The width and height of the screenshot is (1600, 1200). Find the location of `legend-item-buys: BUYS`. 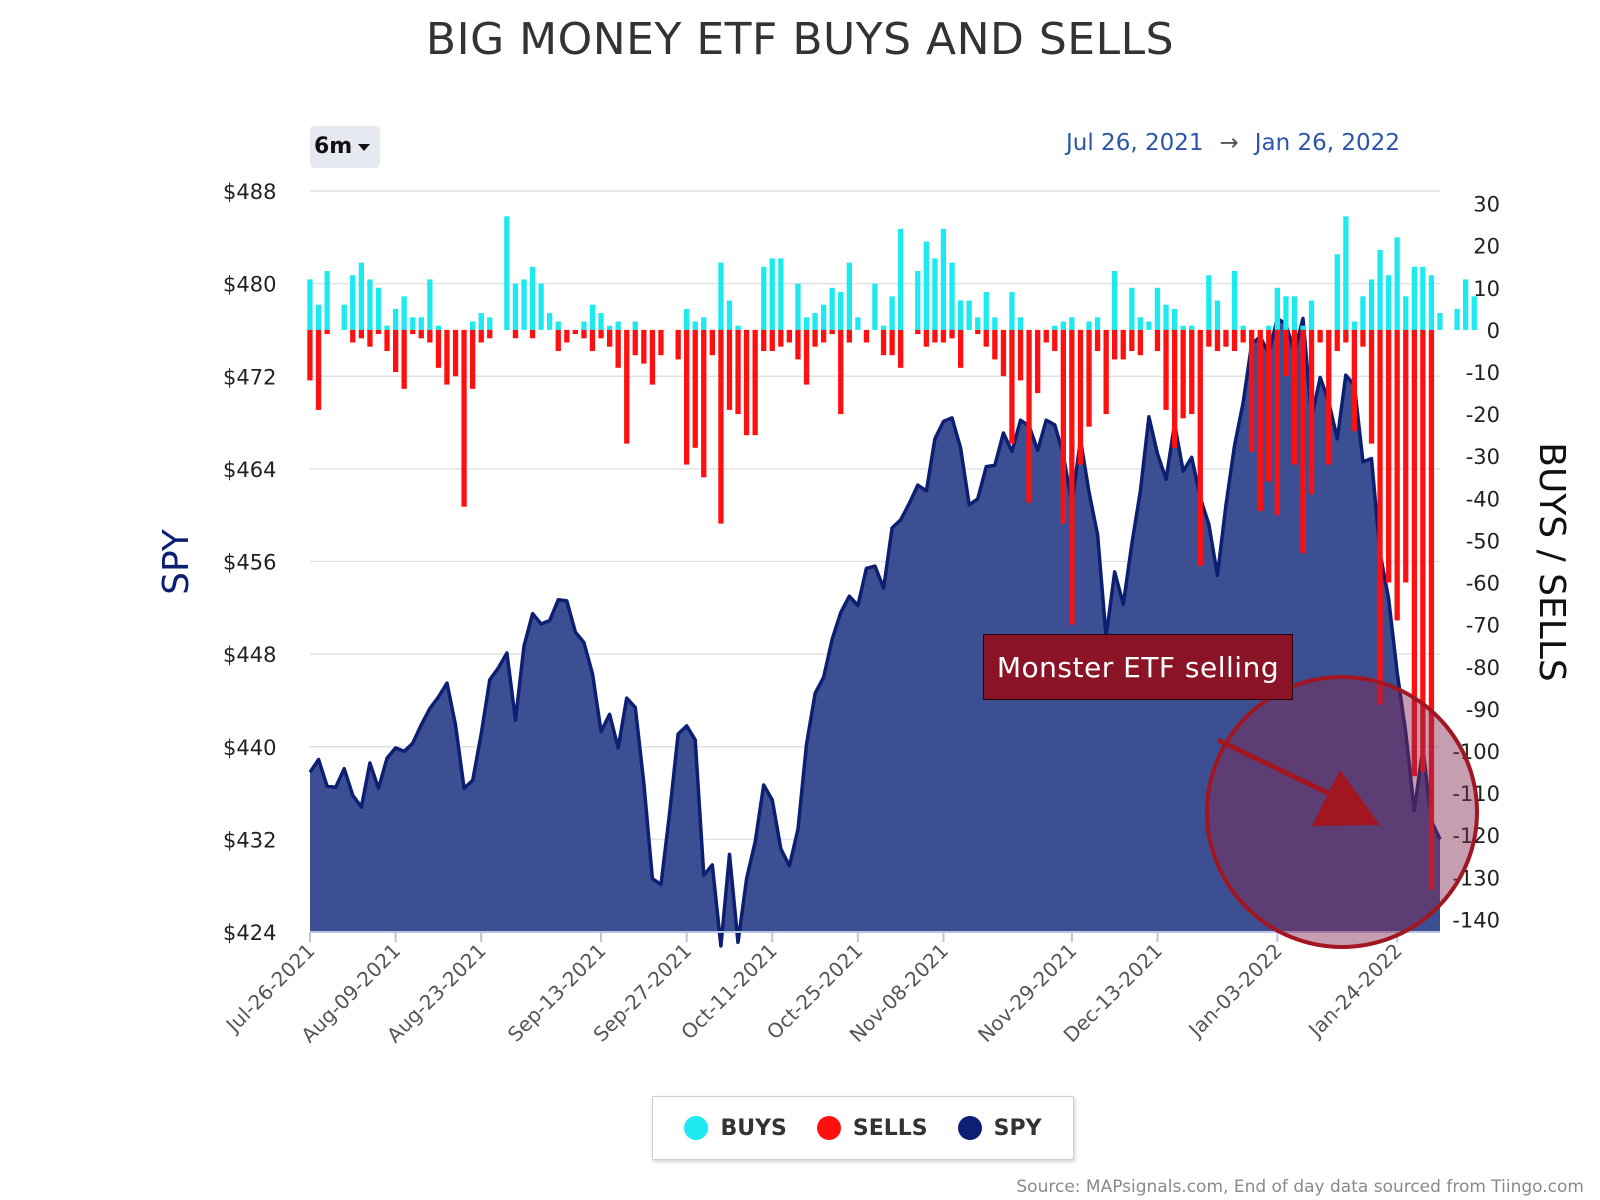

legend-item-buys: BUYS is located at coordinates (735, 1128).